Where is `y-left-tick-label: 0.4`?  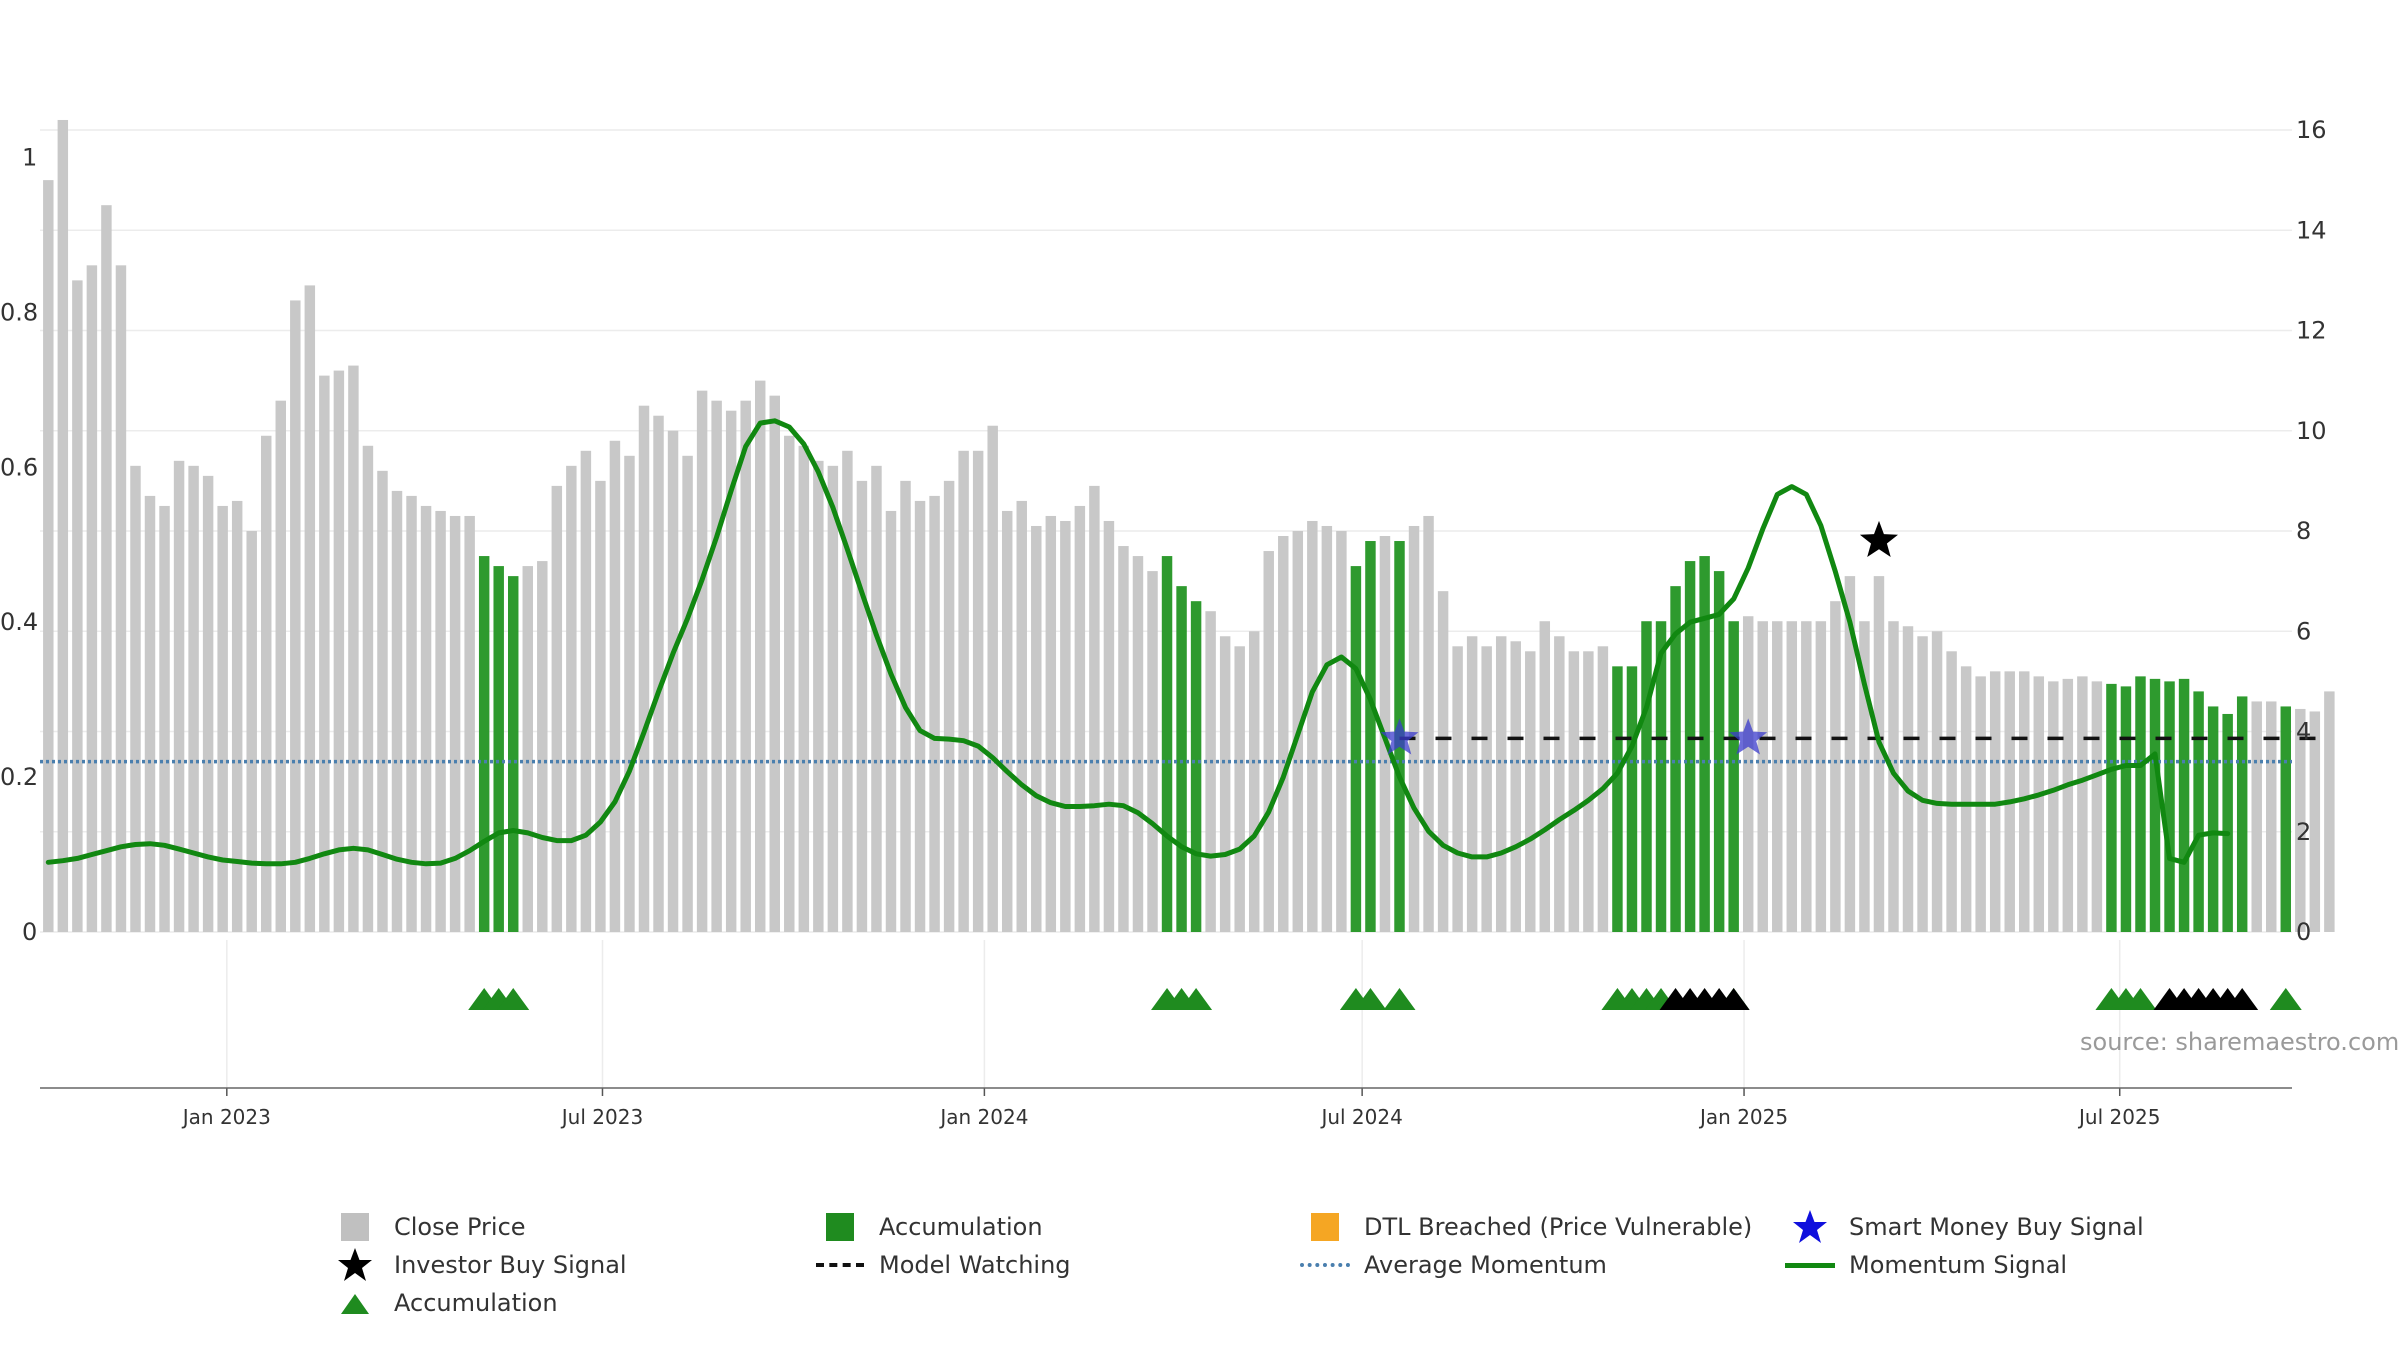
y-left-tick-label: 0.4 is located at coordinates (19, 622).